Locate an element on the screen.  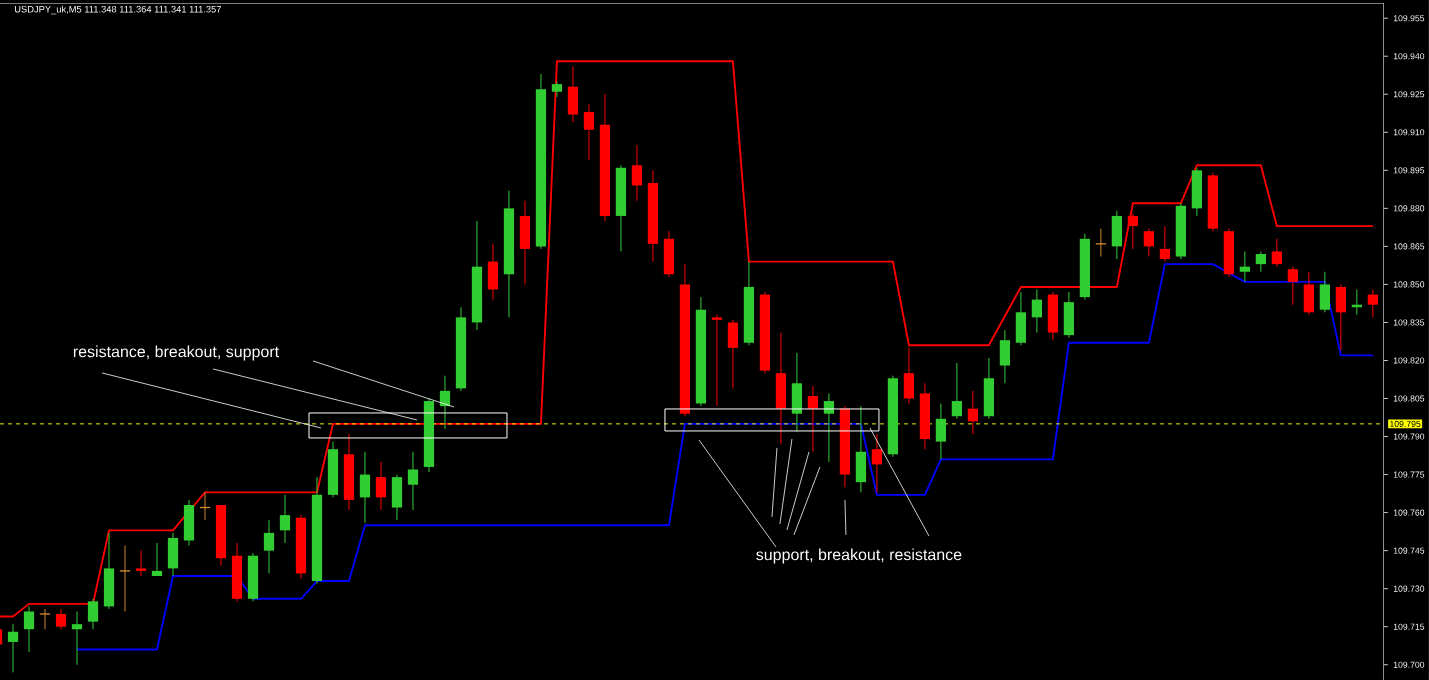
y-tick-label: 109.730 is located at coordinates (1409, 588).